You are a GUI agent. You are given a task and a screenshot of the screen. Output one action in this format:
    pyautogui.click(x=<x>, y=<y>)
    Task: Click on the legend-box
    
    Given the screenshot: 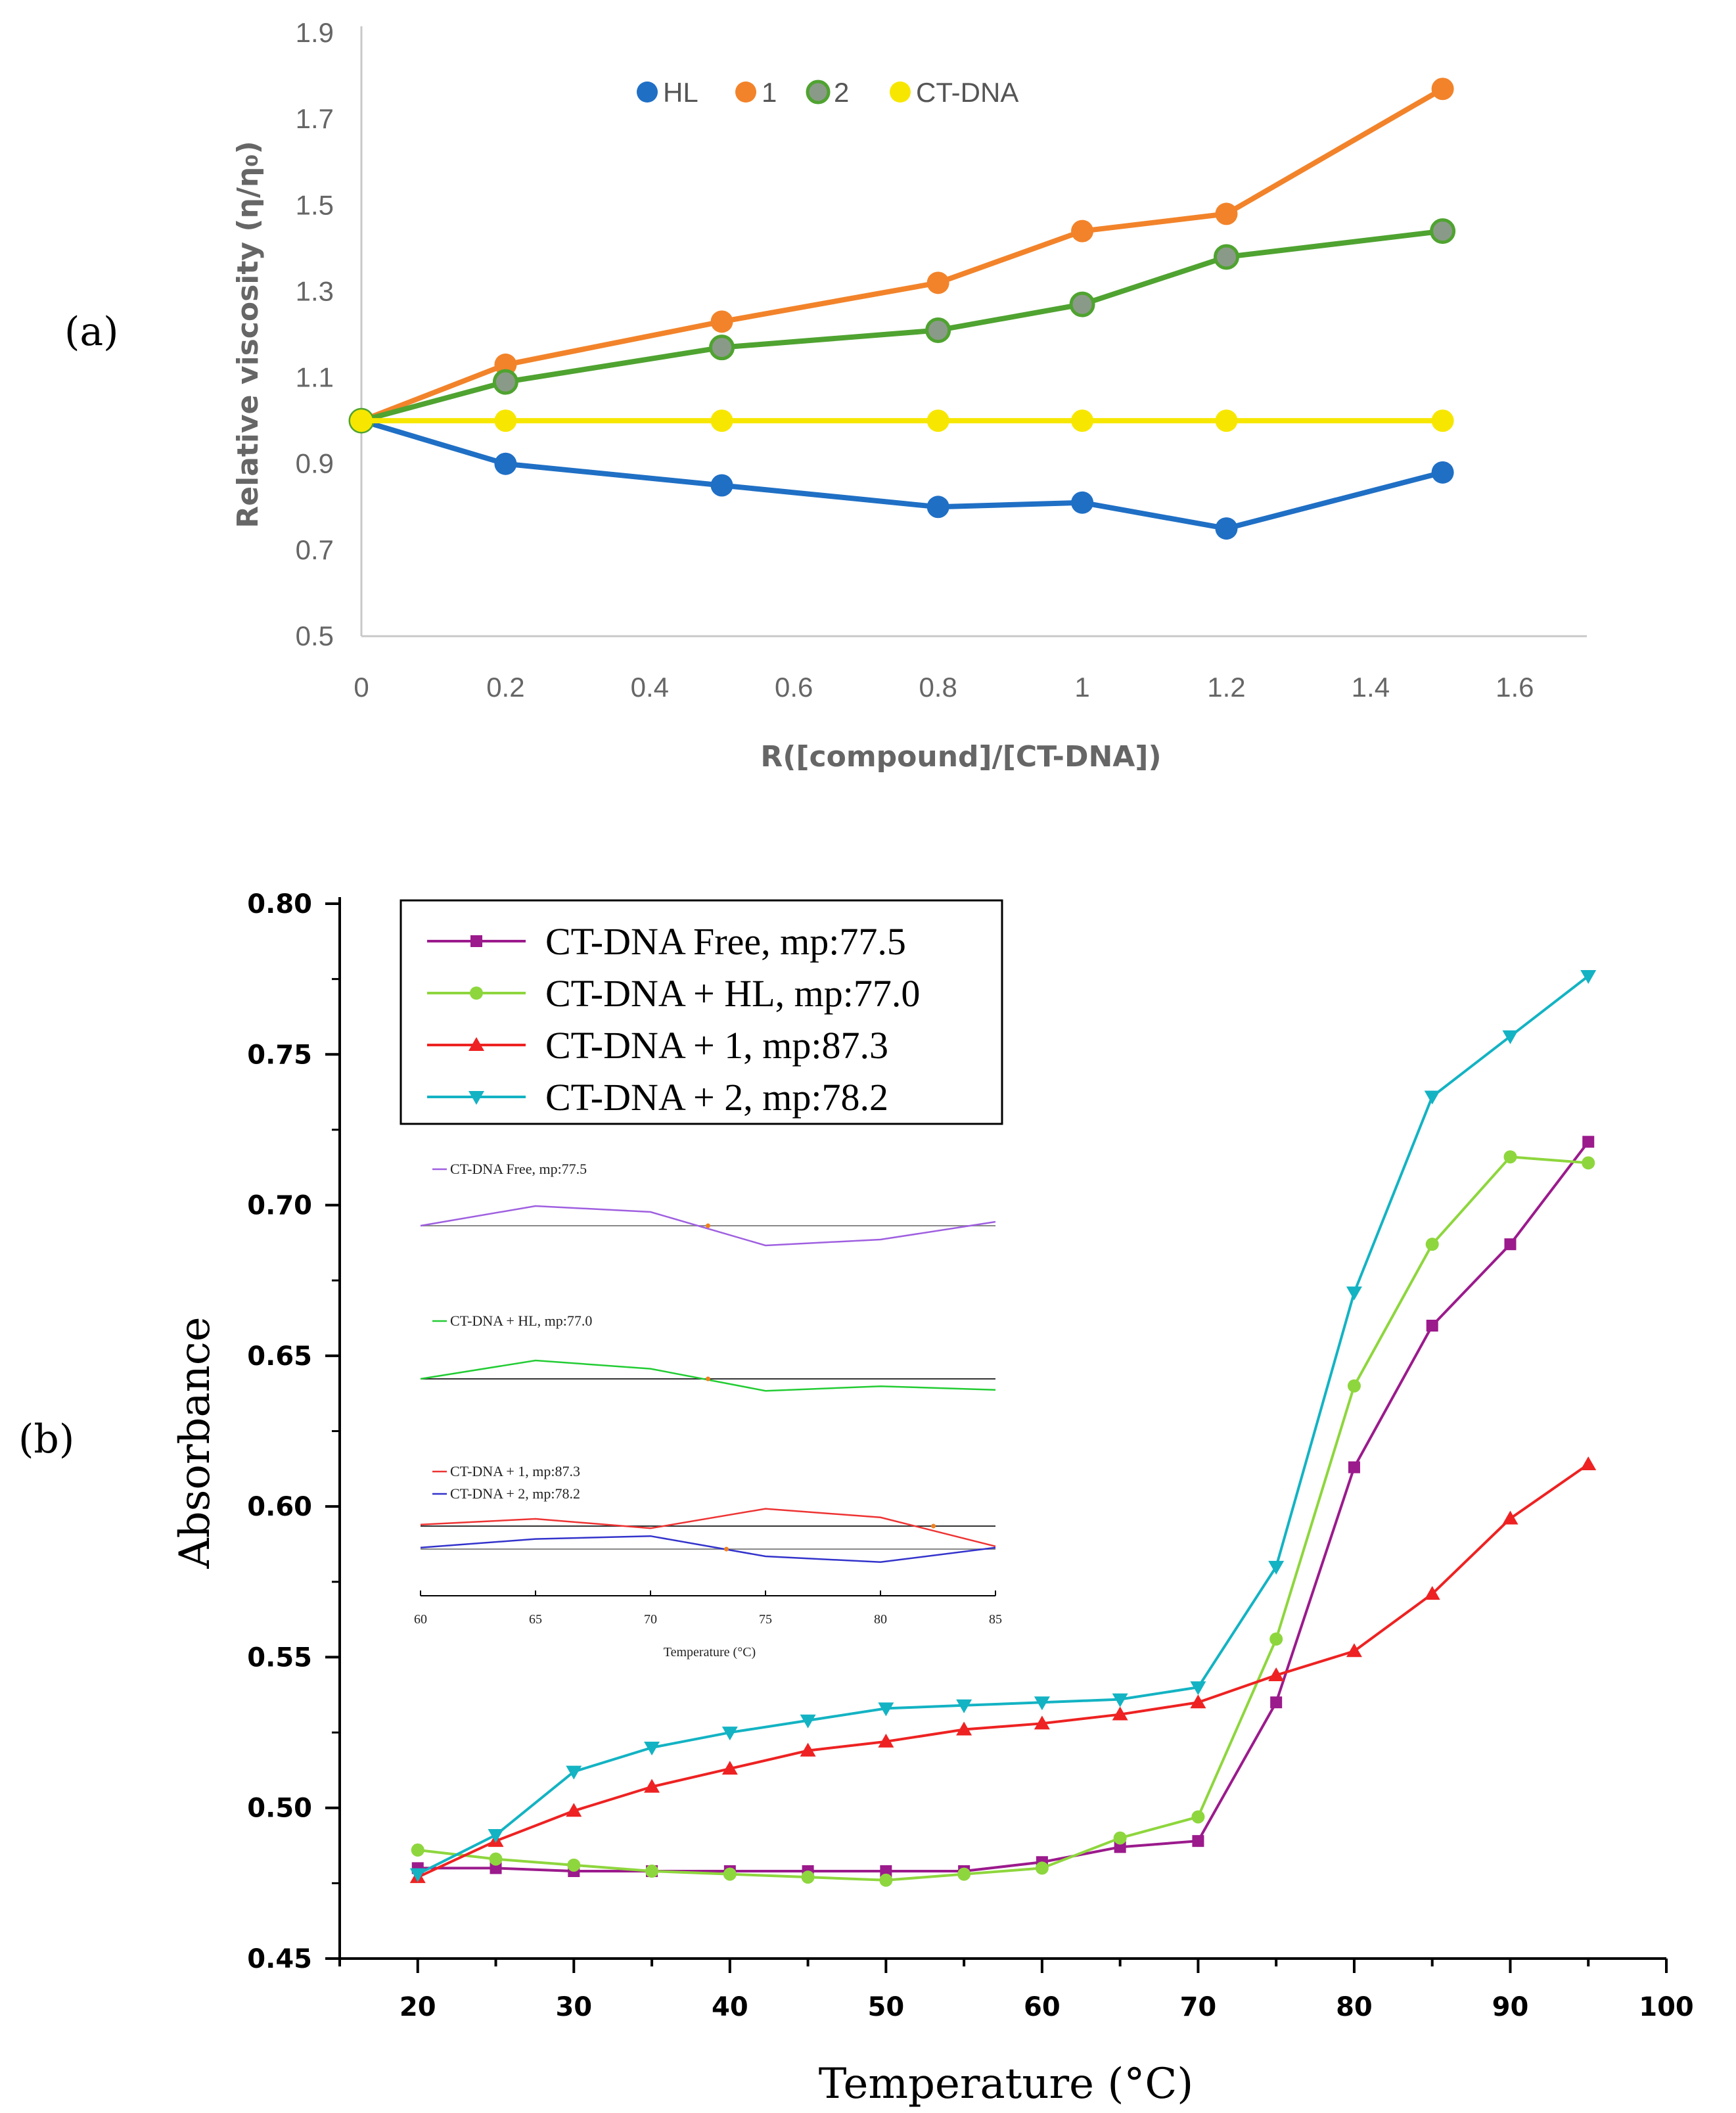 What is the action you would take?
    pyautogui.click(x=701, y=1012)
    